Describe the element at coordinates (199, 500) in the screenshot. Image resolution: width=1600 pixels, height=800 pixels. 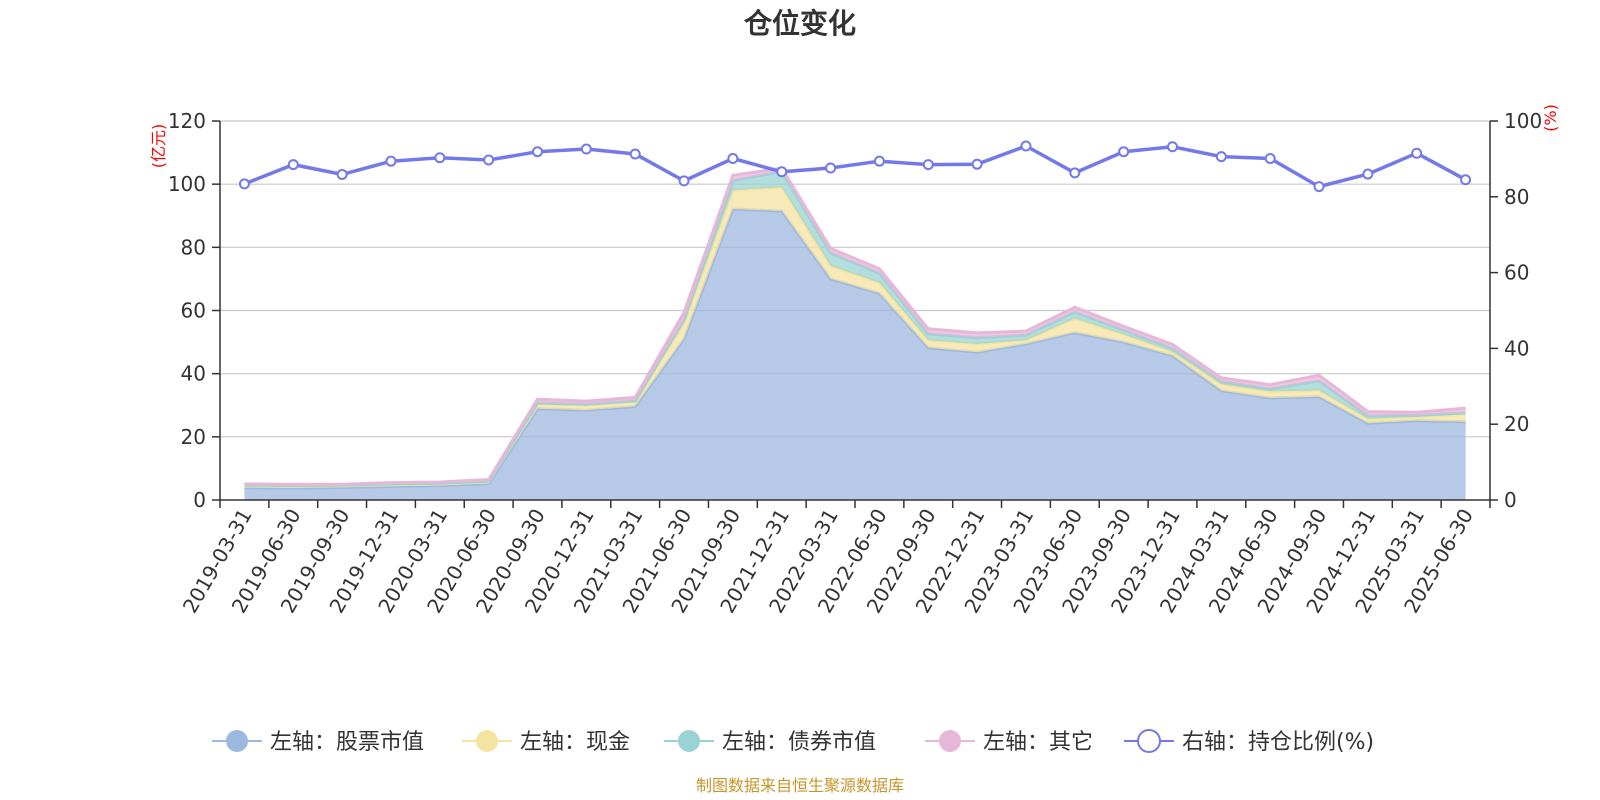
I see `left-tick-label: 0` at that location.